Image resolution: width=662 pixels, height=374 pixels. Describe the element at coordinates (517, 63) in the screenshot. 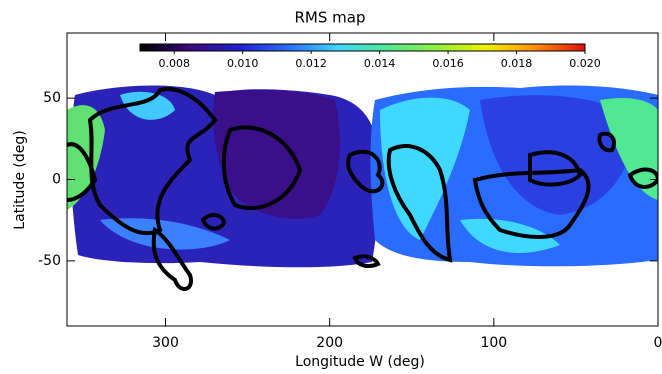

I see `colorbar-tick-label: 0.018` at that location.